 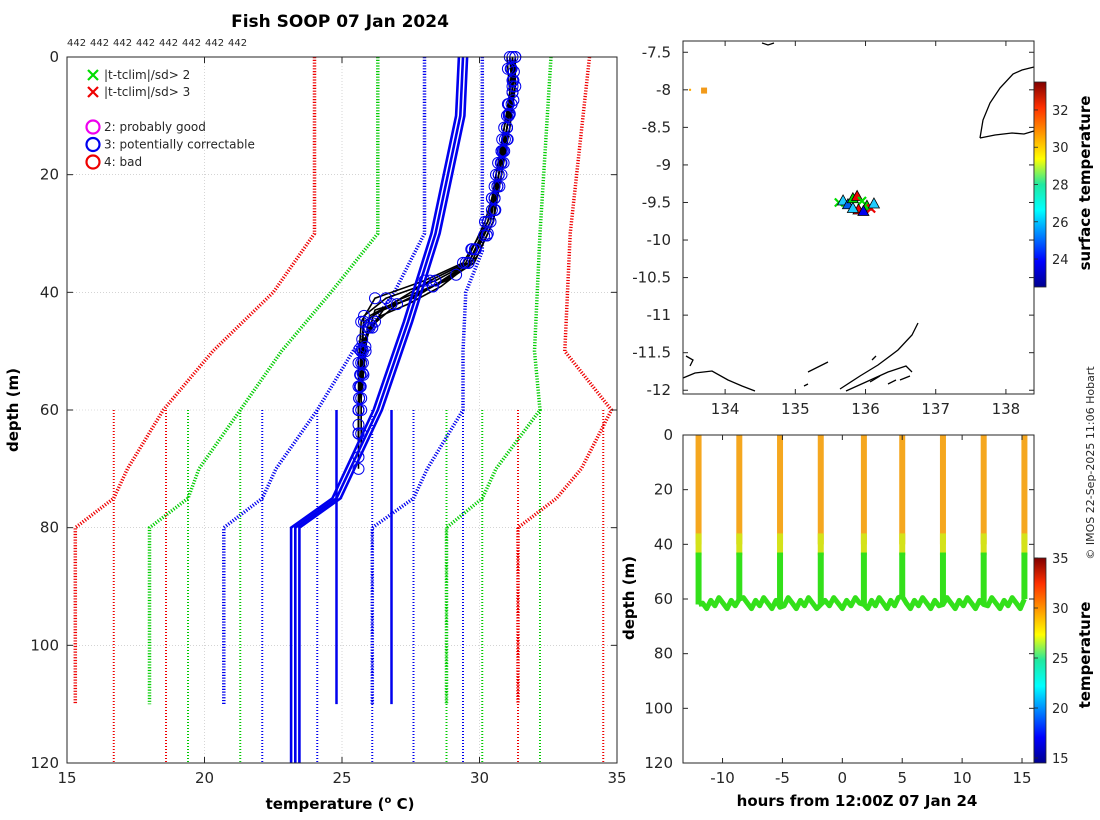 I want to click on map-colorbar-tick-label: 24, so click(x=1060, y=260).